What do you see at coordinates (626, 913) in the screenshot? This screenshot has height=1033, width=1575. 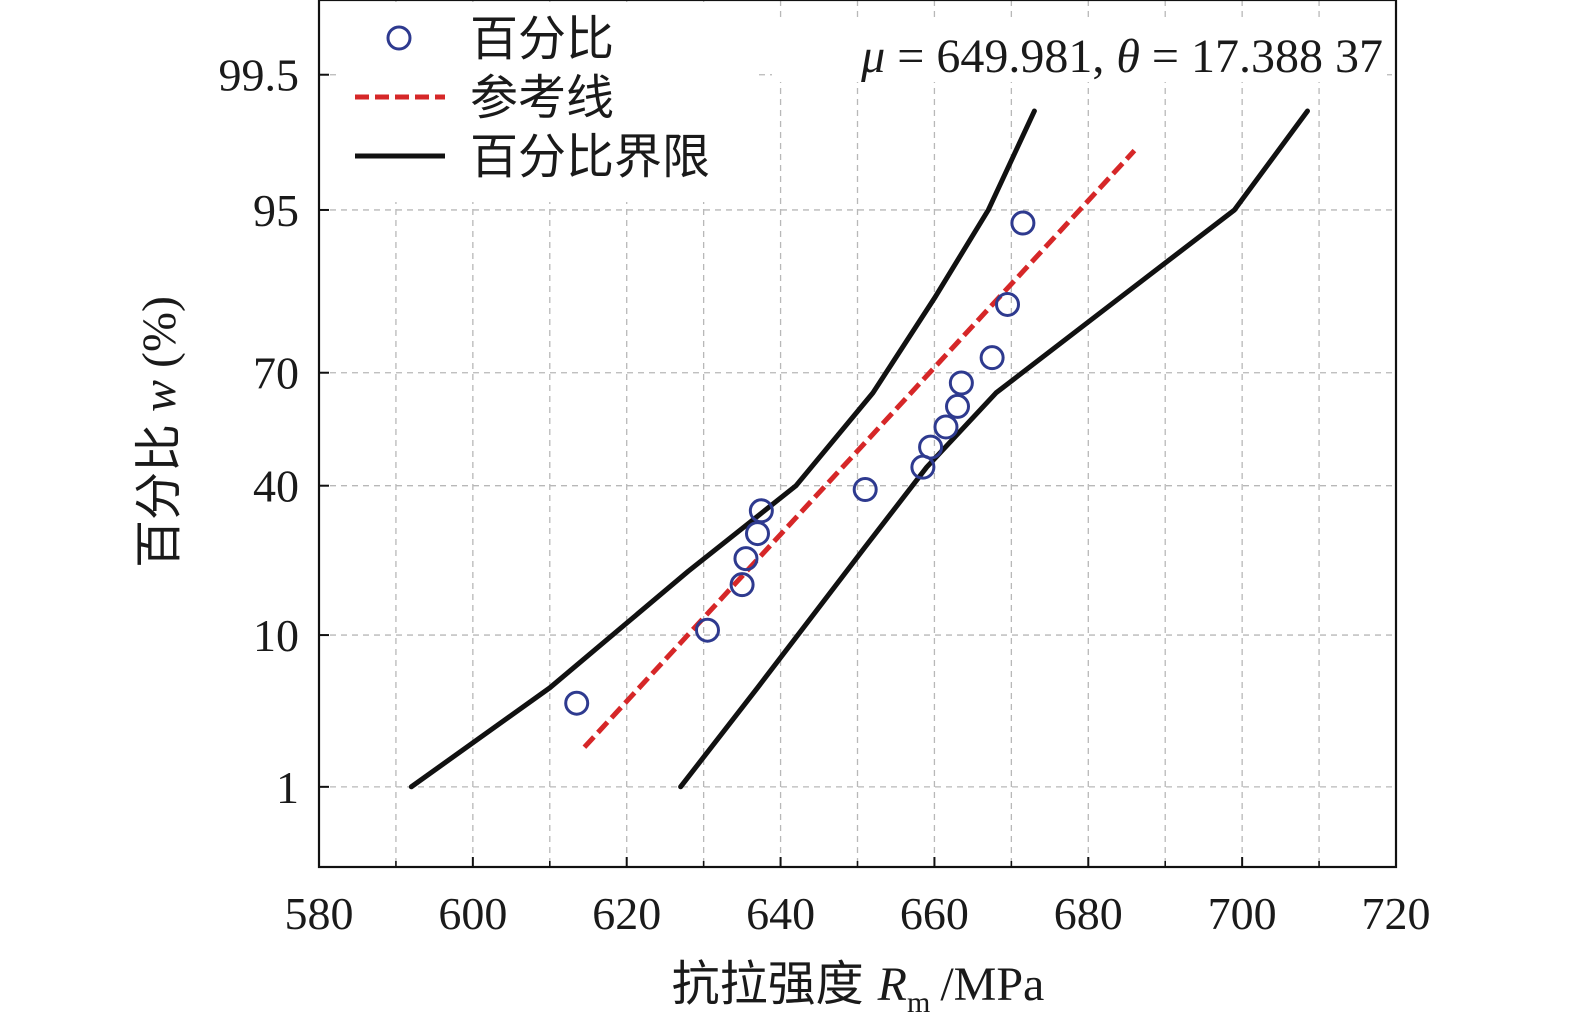 I see `x-tick-label: 620` at bounding box center [626, 913].